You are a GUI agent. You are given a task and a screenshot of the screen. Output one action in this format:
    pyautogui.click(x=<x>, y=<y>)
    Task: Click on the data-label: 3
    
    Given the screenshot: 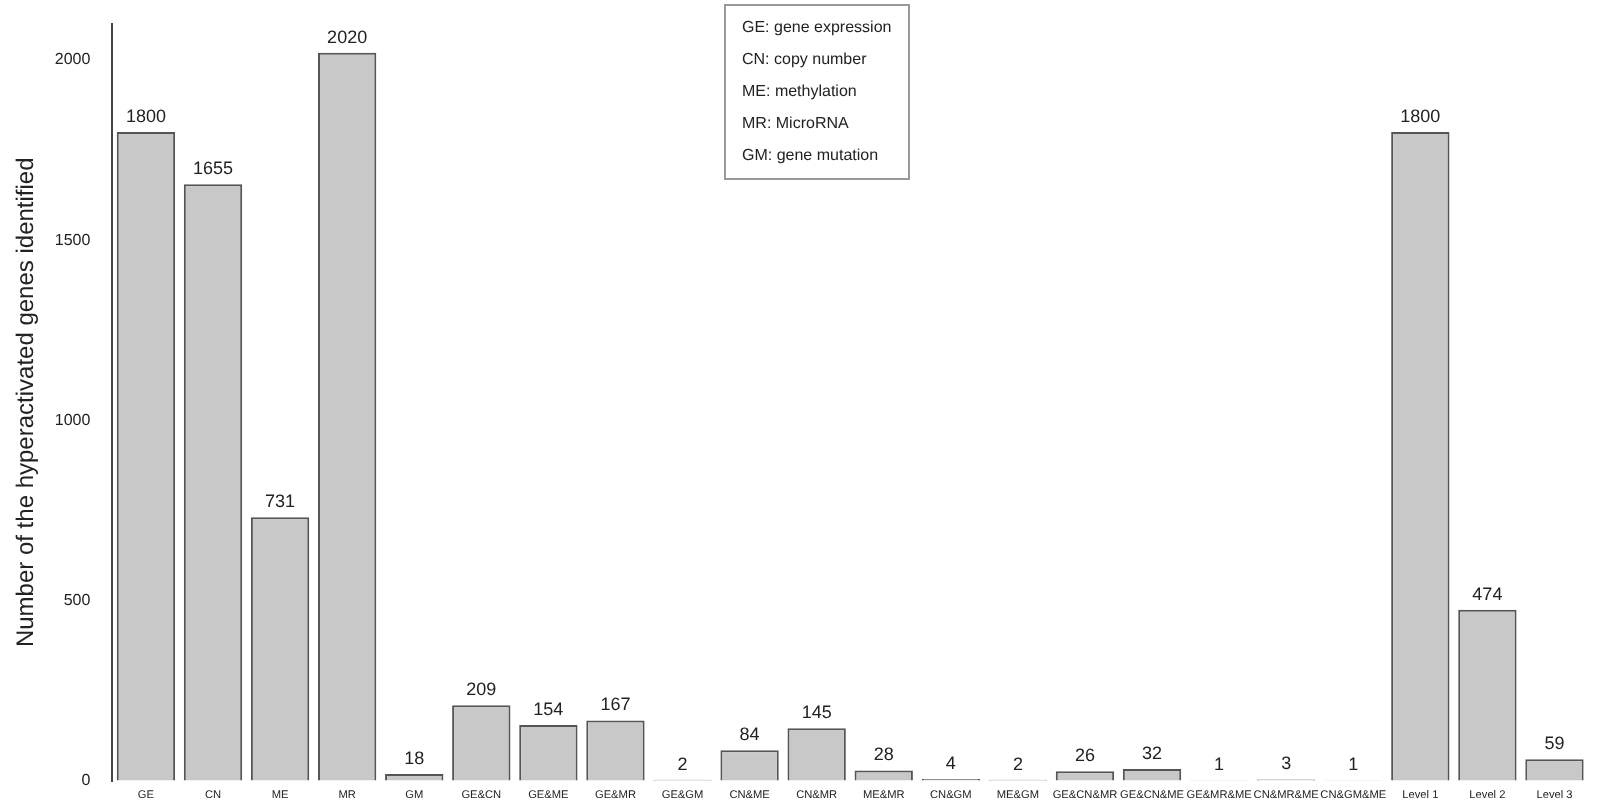 What is the action you would take?
    pyautogui.click(x=1286, y=763)
    